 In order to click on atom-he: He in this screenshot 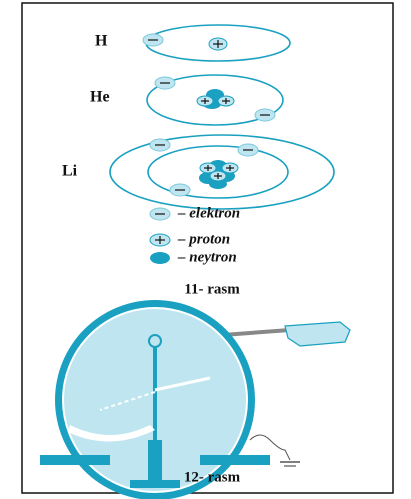, I will do `click(187, 100)`.